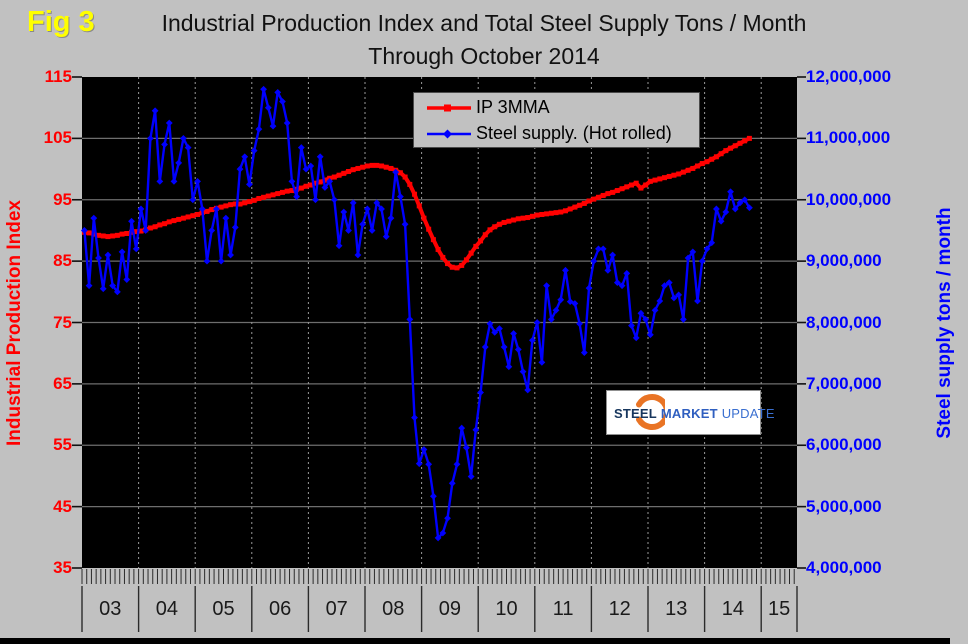 This screenshot has width=968, height=644. Describe the element at coordinates (944, 323) in the screenshot. I see `right-axis-title: Steel supply tons / month` at that location.